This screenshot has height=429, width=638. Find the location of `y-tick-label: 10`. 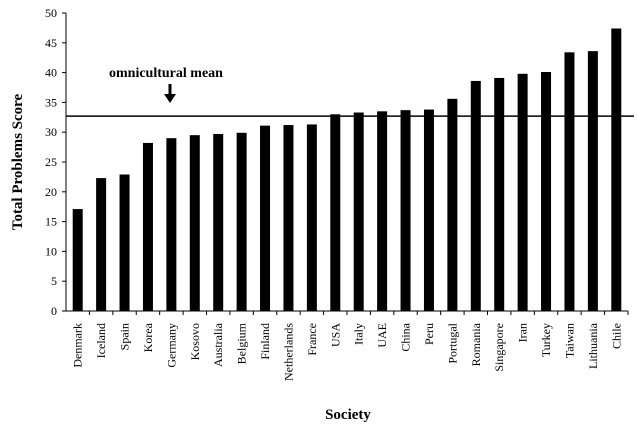

y-tick-label: 10 is located at coordinates (51, 251).